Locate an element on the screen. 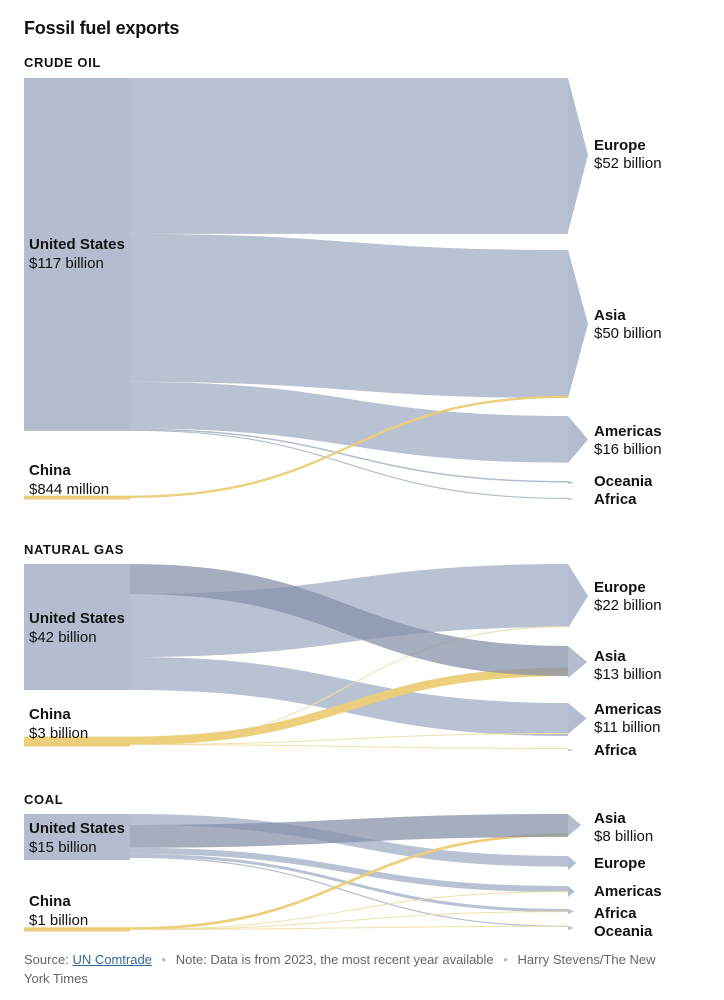 The image size is (724, 1000). target-arrow-coal-oceania is located at coordinates (571, 928).